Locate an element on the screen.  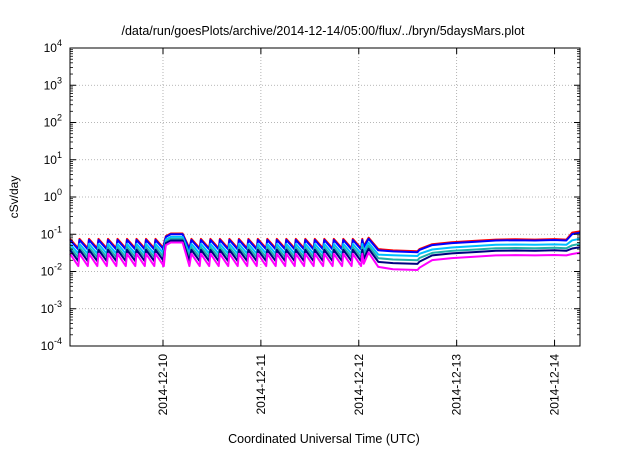
y-tick-label: 10⁴ is located at coordinates (53, 46).